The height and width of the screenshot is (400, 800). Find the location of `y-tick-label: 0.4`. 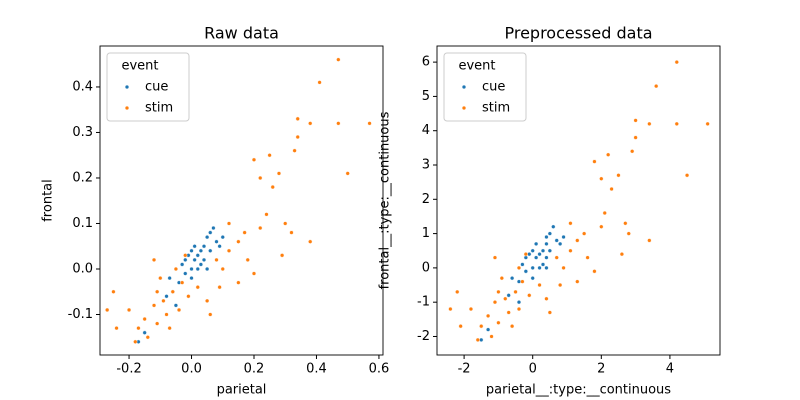

y-tick-label: 0.4 is located at coordinates (82, 86).